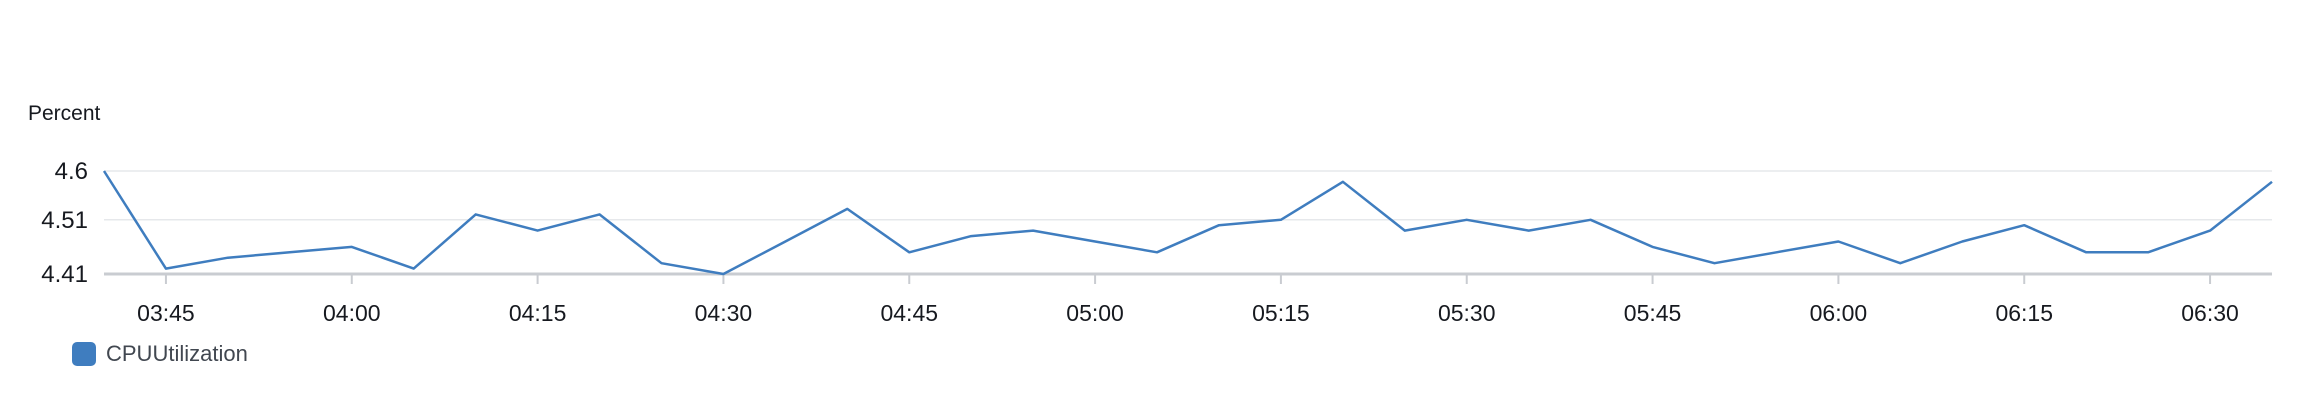  I want to click on x-tick-label: 05:45, so click(1653, 313).